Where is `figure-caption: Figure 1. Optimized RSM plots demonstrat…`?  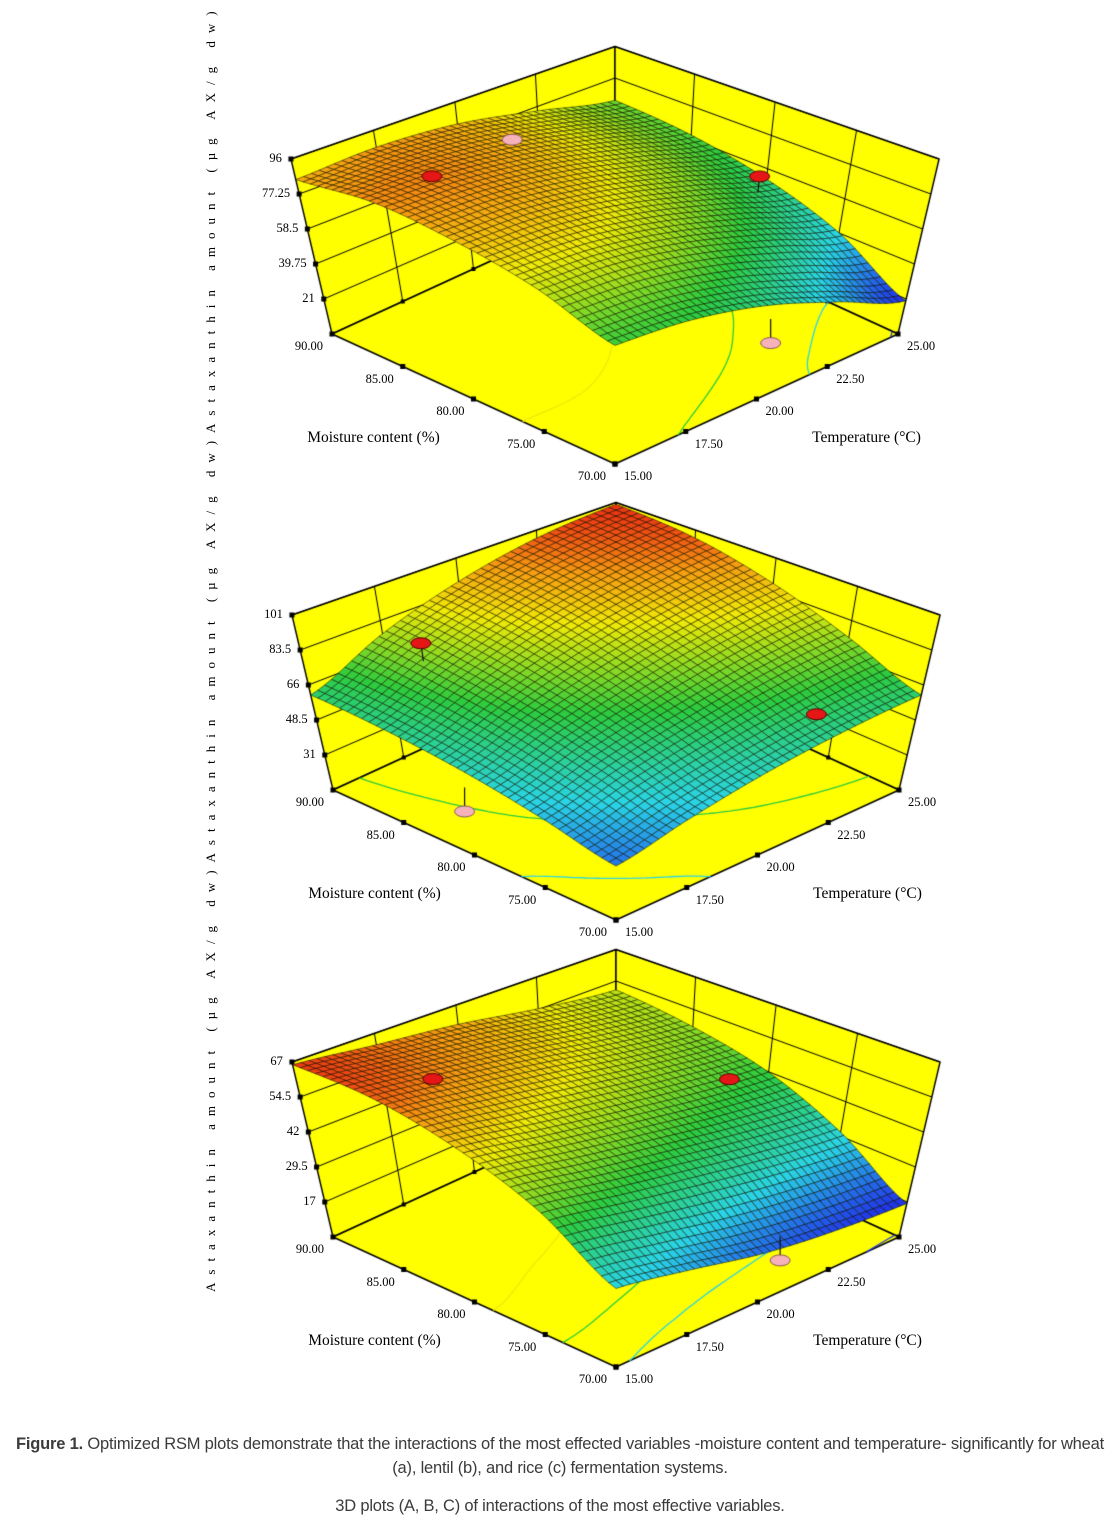
figure-caption: Figure 1. Optimized RSM plots demonstrat… is located at coordinates (560, 1474).